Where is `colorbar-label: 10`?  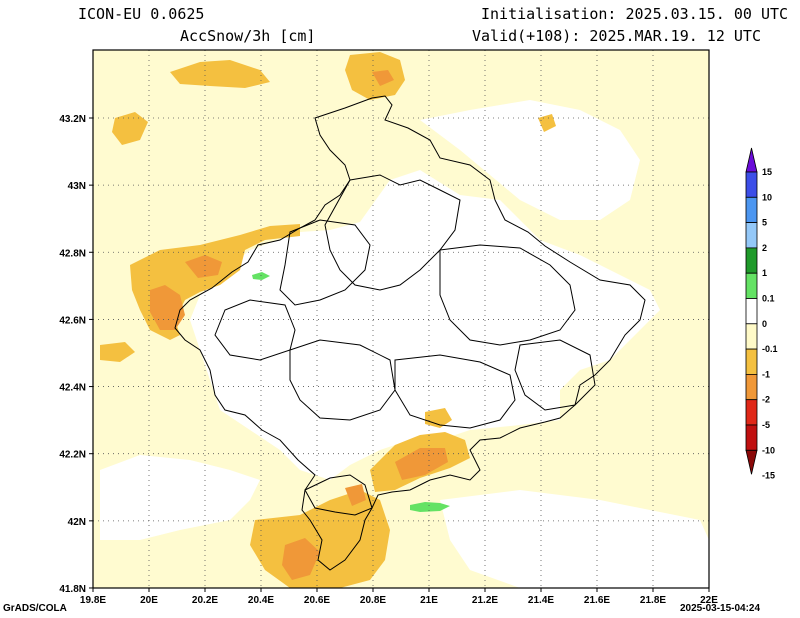 colorbar-label: 10 is located at coordinates (767, 197).